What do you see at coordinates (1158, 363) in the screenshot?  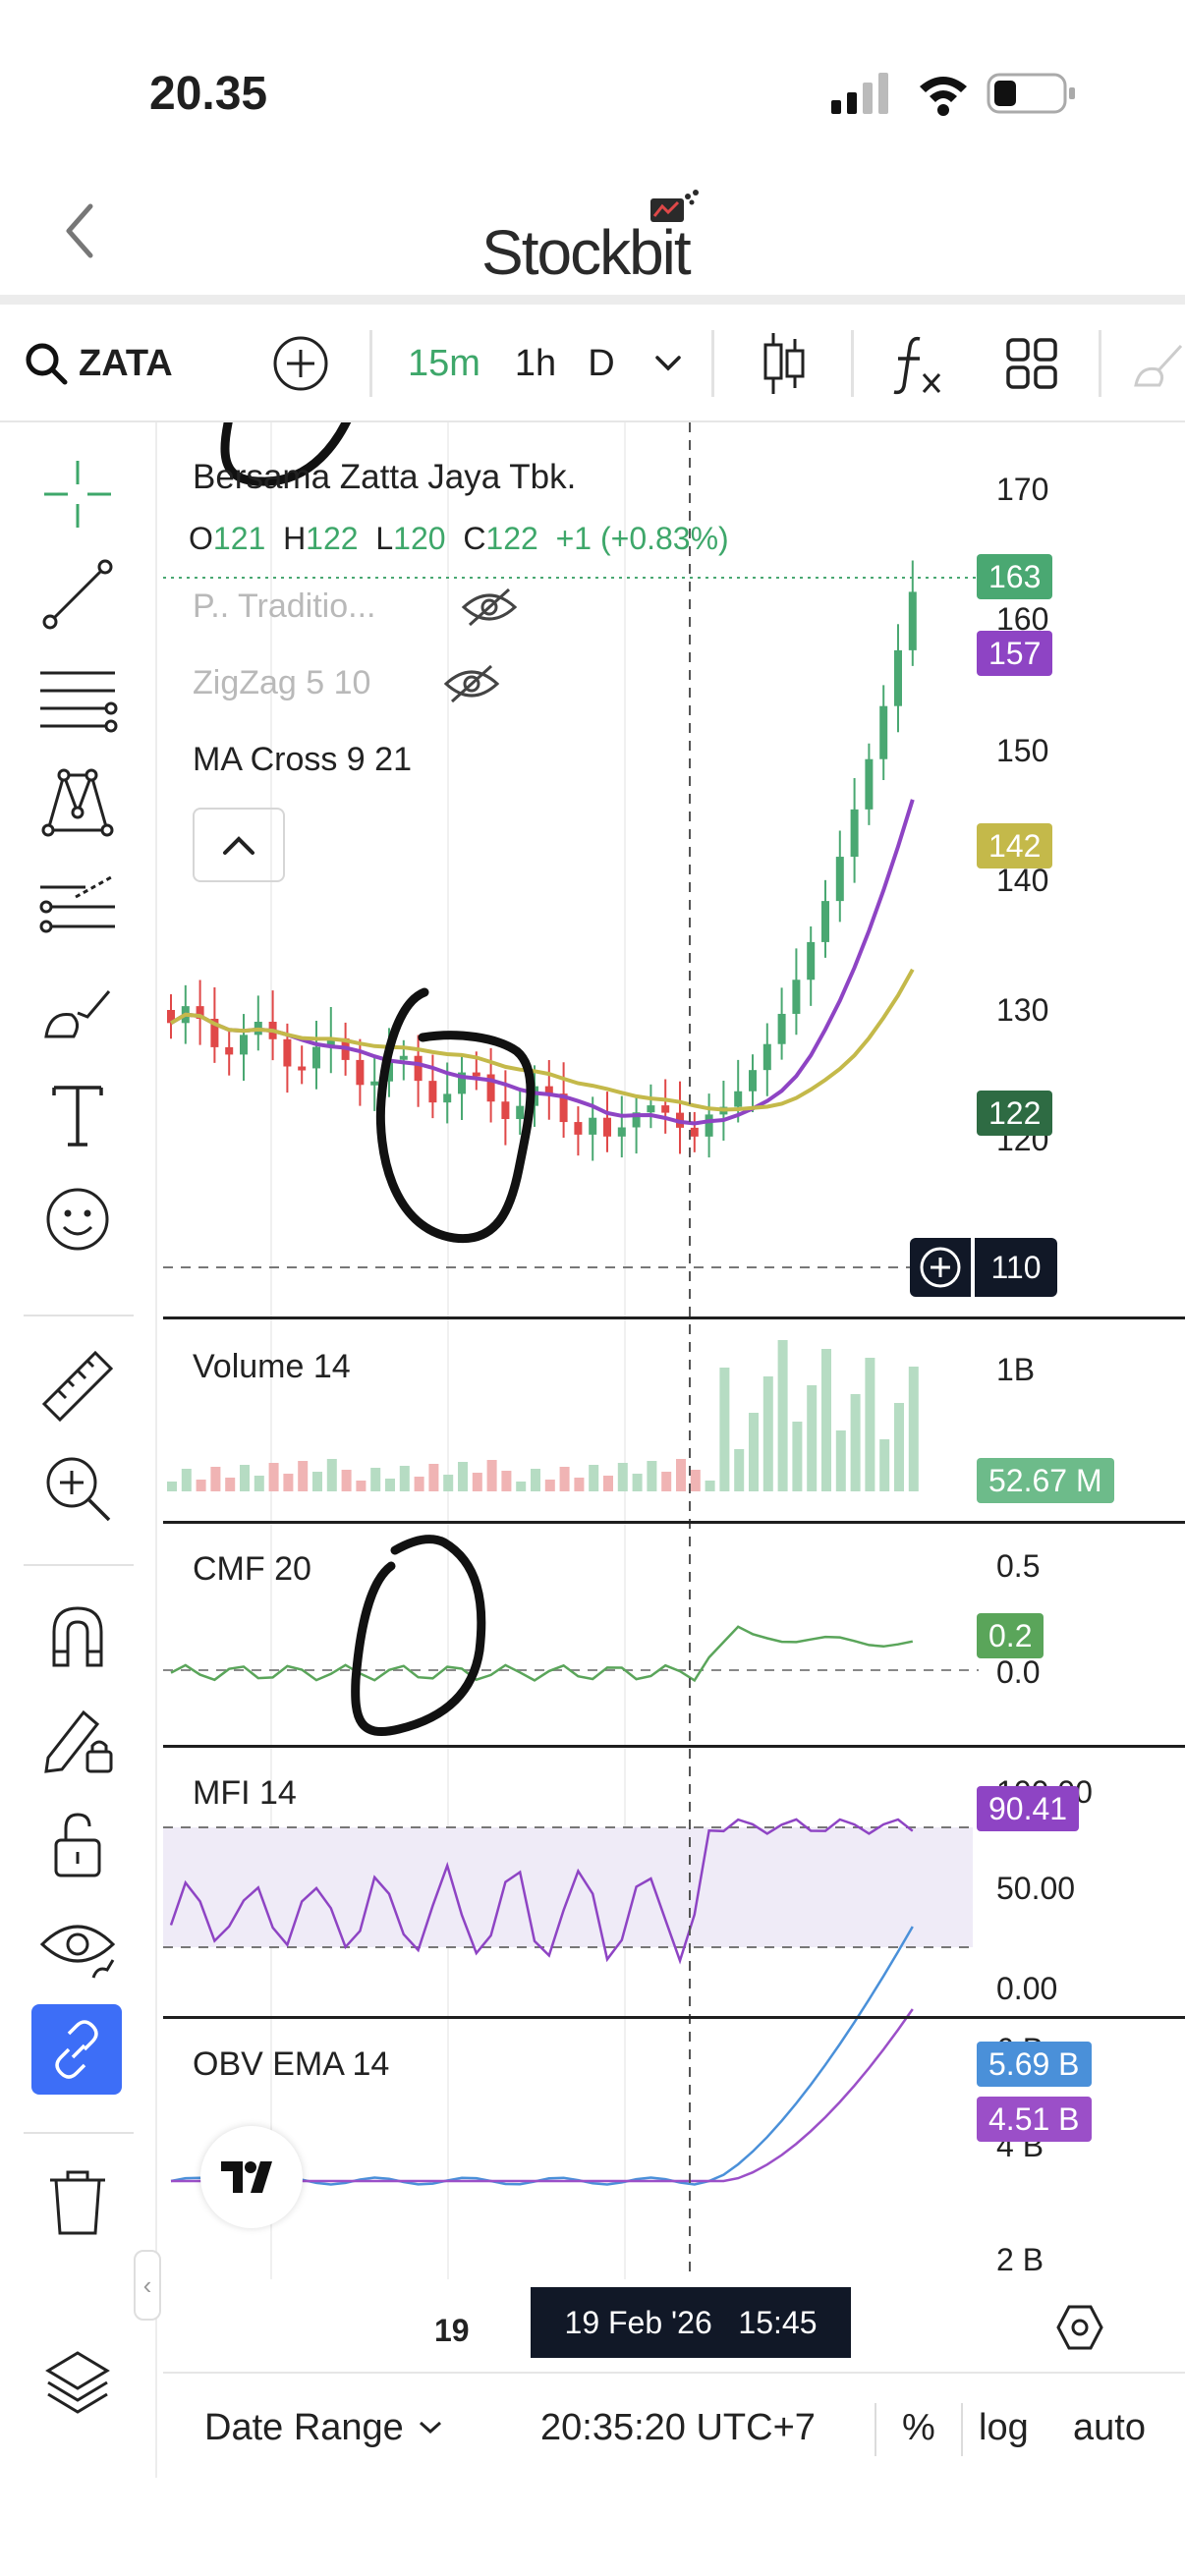 I see `drawing-tool-button` at bounding box center [1158, 363].